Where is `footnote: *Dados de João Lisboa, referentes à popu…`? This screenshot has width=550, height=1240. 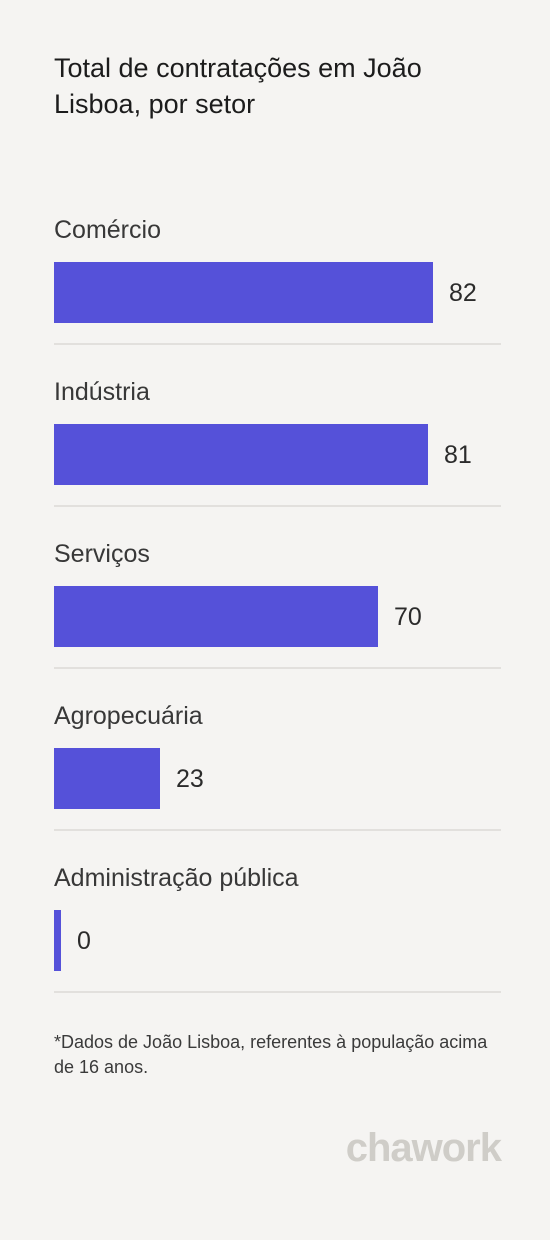 footnote: *Dados de João Lisboa, referentes à popu… is located at coordinates (271, 1054).